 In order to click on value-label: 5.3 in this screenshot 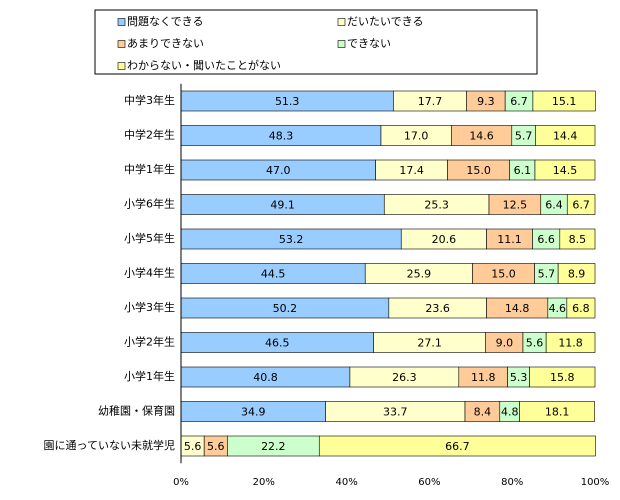, I will do `click(519, 377)`.